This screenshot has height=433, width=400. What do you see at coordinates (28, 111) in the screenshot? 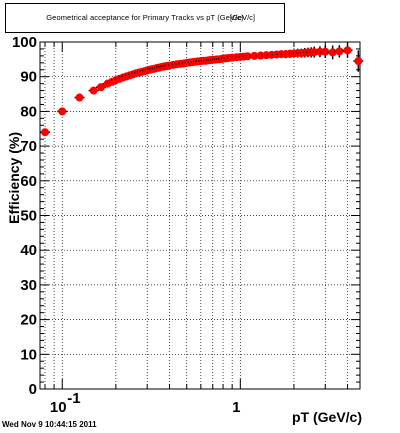
I see `y-tick-label: 80` at bounding box center [28, 111].